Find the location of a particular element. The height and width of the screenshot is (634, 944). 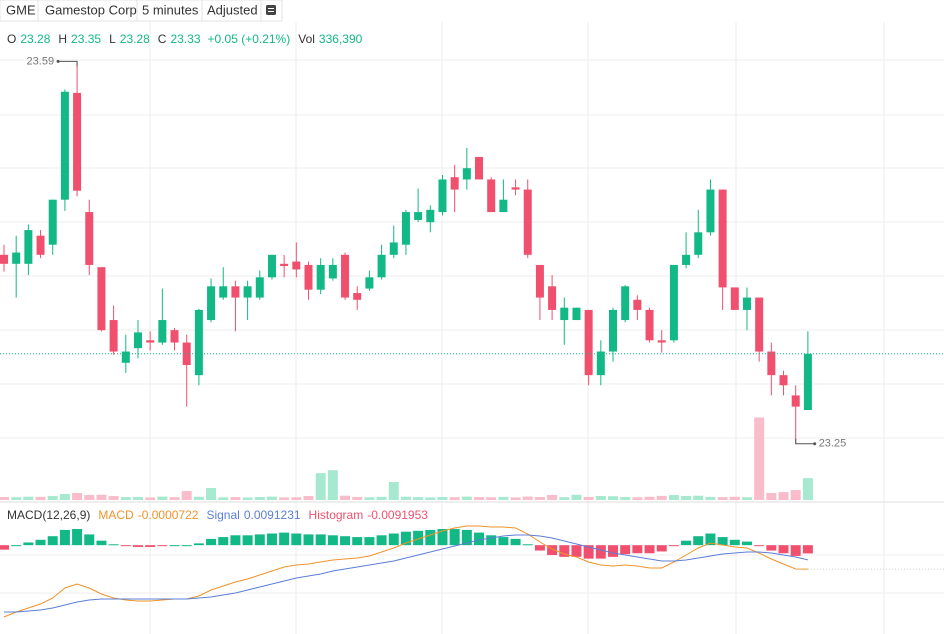

symbol: GME is located at coordinates (21, 9).